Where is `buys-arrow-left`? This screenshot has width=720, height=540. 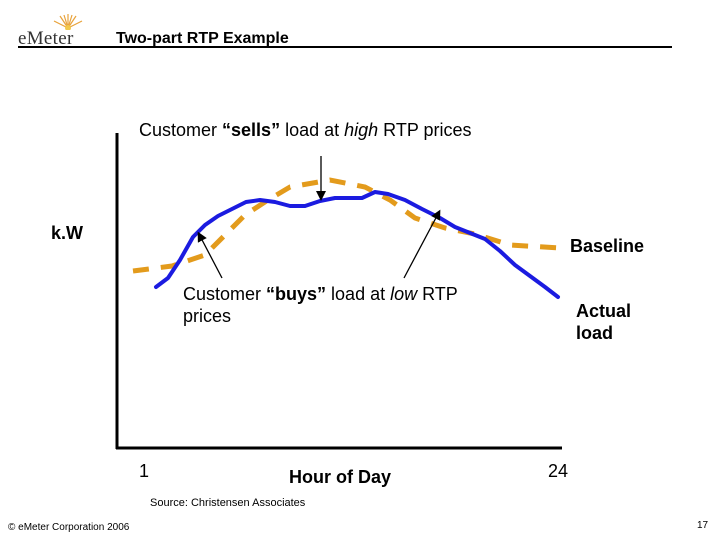 buys-arrow-left is located at coordinates (210, 255).